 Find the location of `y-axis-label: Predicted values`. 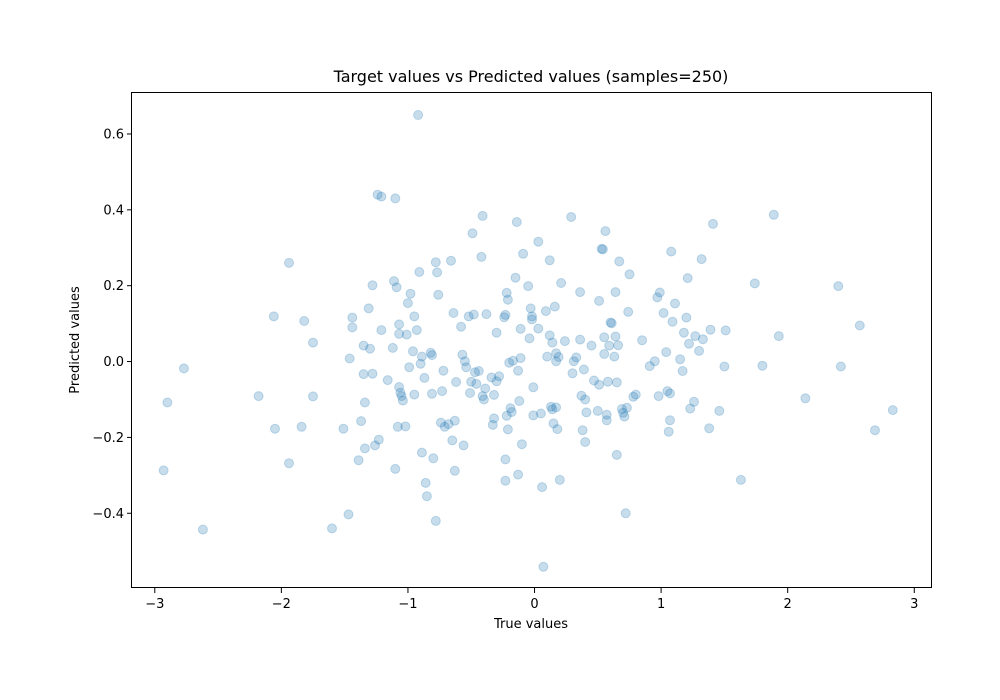

y-axis-label: Predicted values is located at coordinates (75, 340).